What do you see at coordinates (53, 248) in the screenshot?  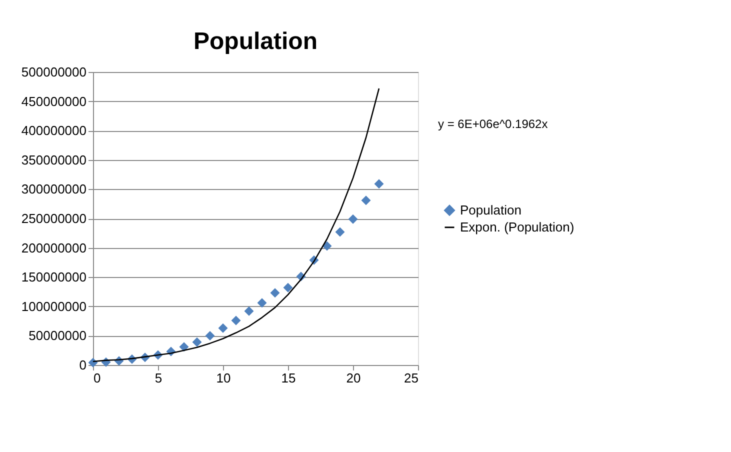 I see `y-tick-label: 200000000` at bounding box center [53, 248].